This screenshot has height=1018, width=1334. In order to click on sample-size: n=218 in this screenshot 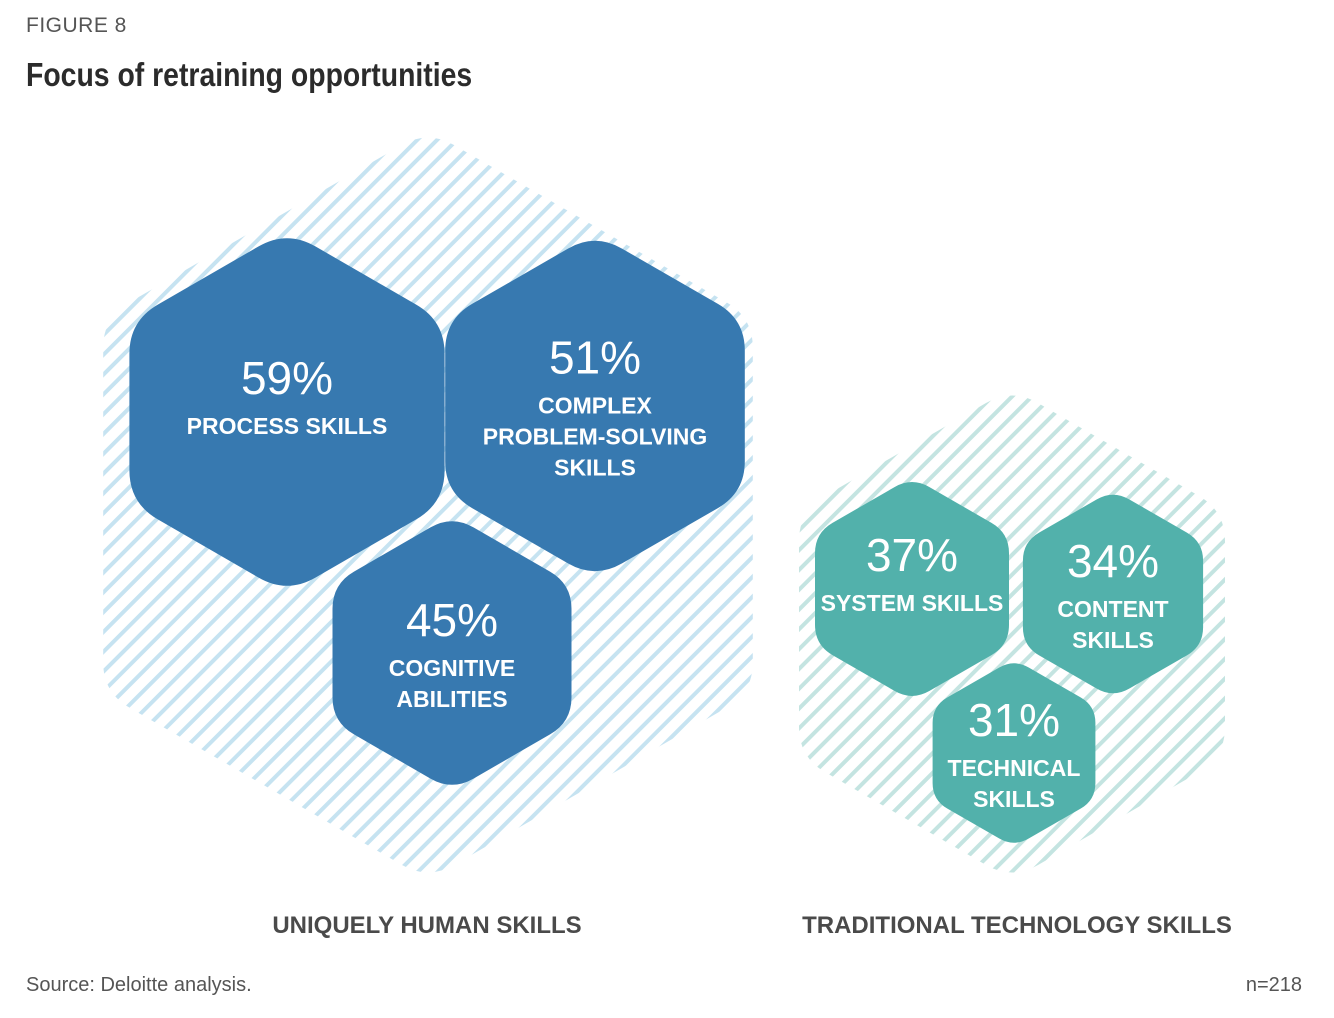, I will do `click(1273, 985)`.